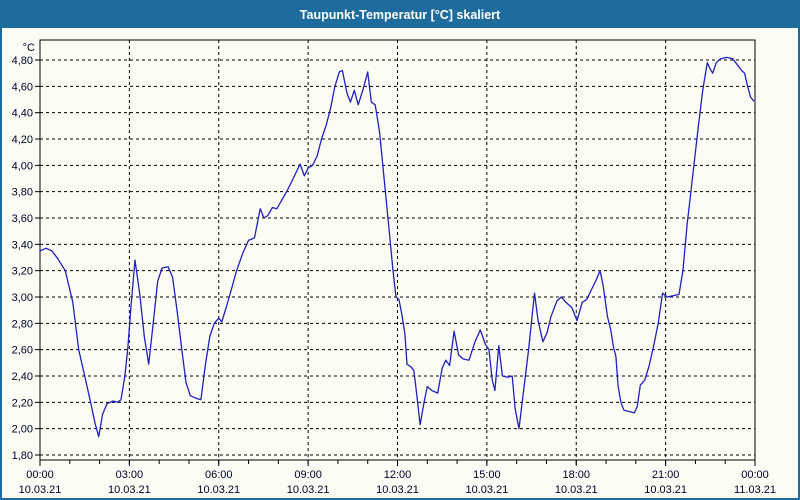 This screenshot has width=800, height=500. Describe the element at coordinates (22, 87) in the screenshot. I see `y-tick-label: 4,60` at that location.